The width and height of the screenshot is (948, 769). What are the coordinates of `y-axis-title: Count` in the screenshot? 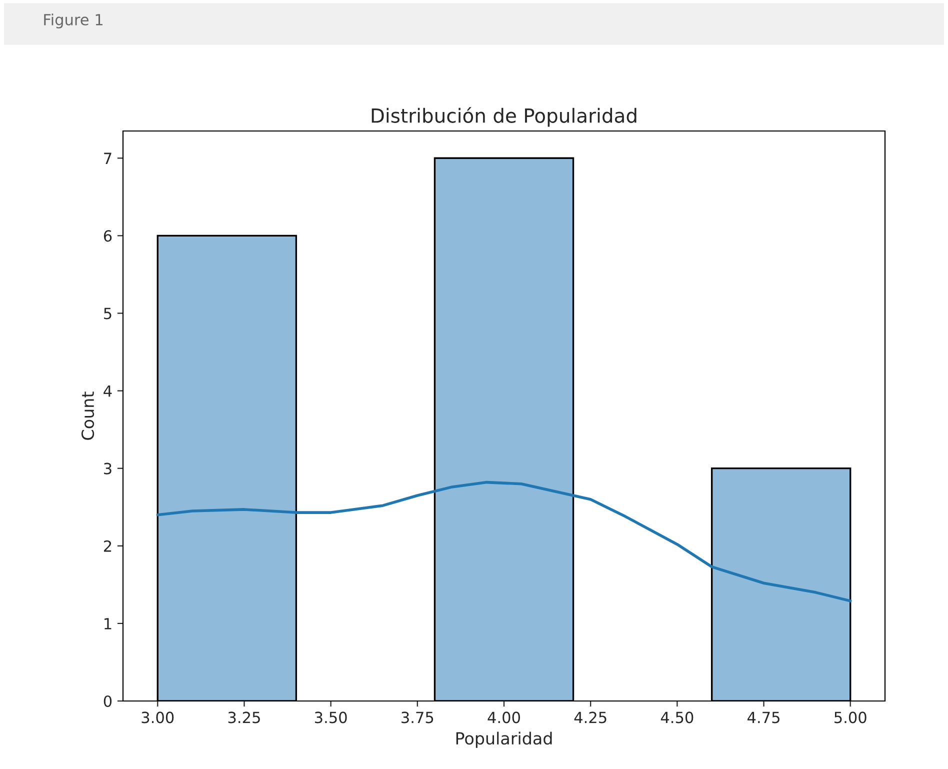 It's located at (87, 416).